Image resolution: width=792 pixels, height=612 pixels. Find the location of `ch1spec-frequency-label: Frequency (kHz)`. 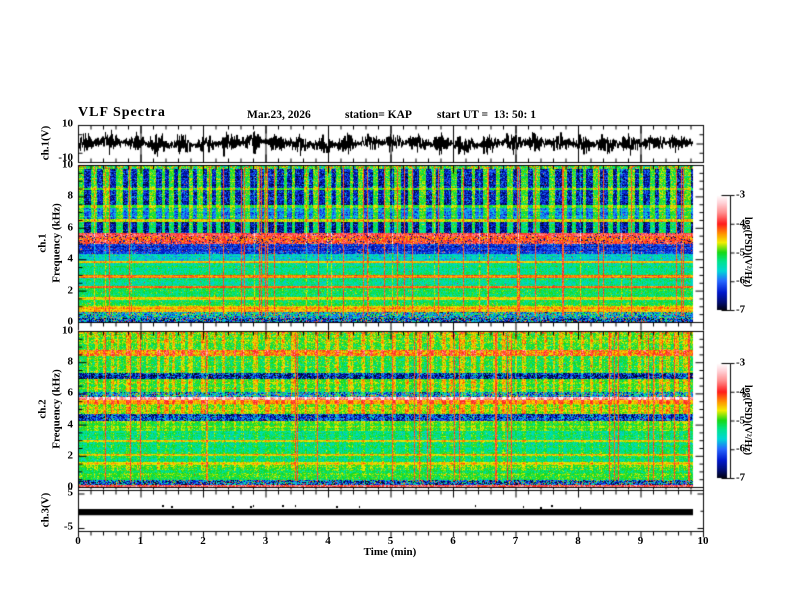

ch1spec-frequency-label: Frequency (kHz) is located at coordinates (56, 243).